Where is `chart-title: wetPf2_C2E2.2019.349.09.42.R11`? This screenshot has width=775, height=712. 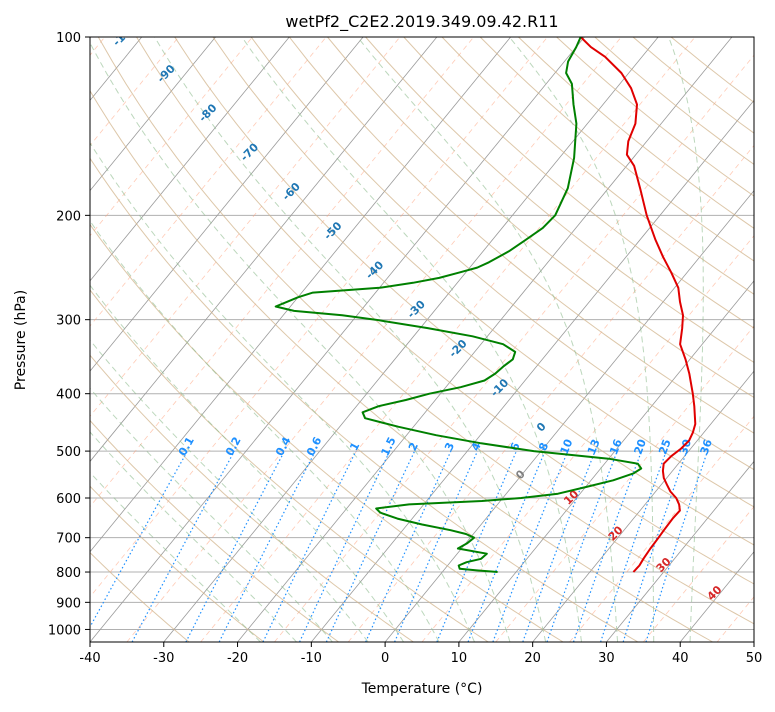
chart-title: wetPf2_C2E2.2019.349.09.42.R11 is located at coordinates (421, 22).